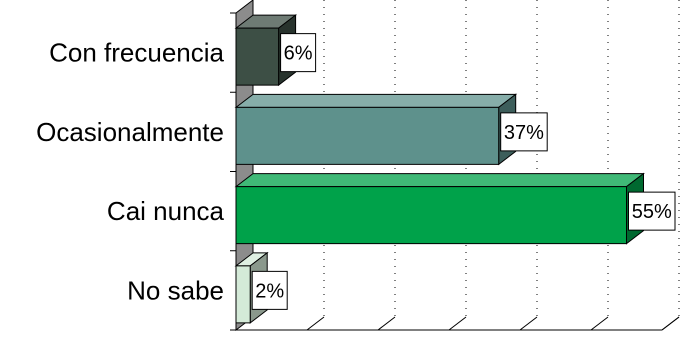 The image size is (682, 338). I want to click on data-label: 55%, so click(652, 212).